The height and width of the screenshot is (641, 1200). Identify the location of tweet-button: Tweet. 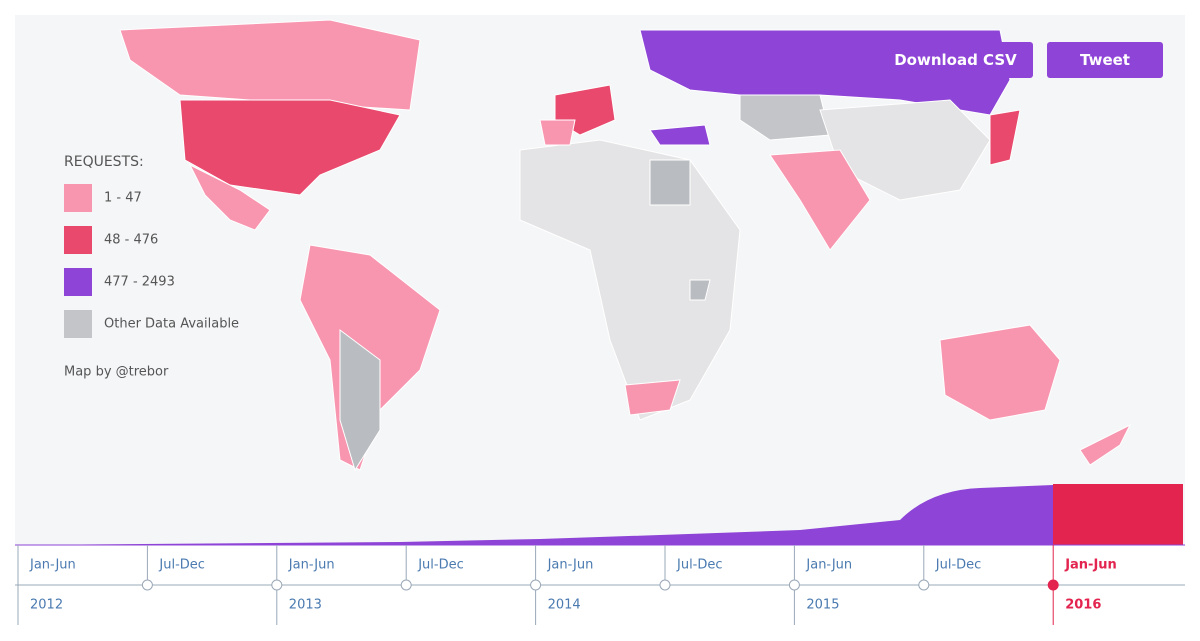
(1105, 60).